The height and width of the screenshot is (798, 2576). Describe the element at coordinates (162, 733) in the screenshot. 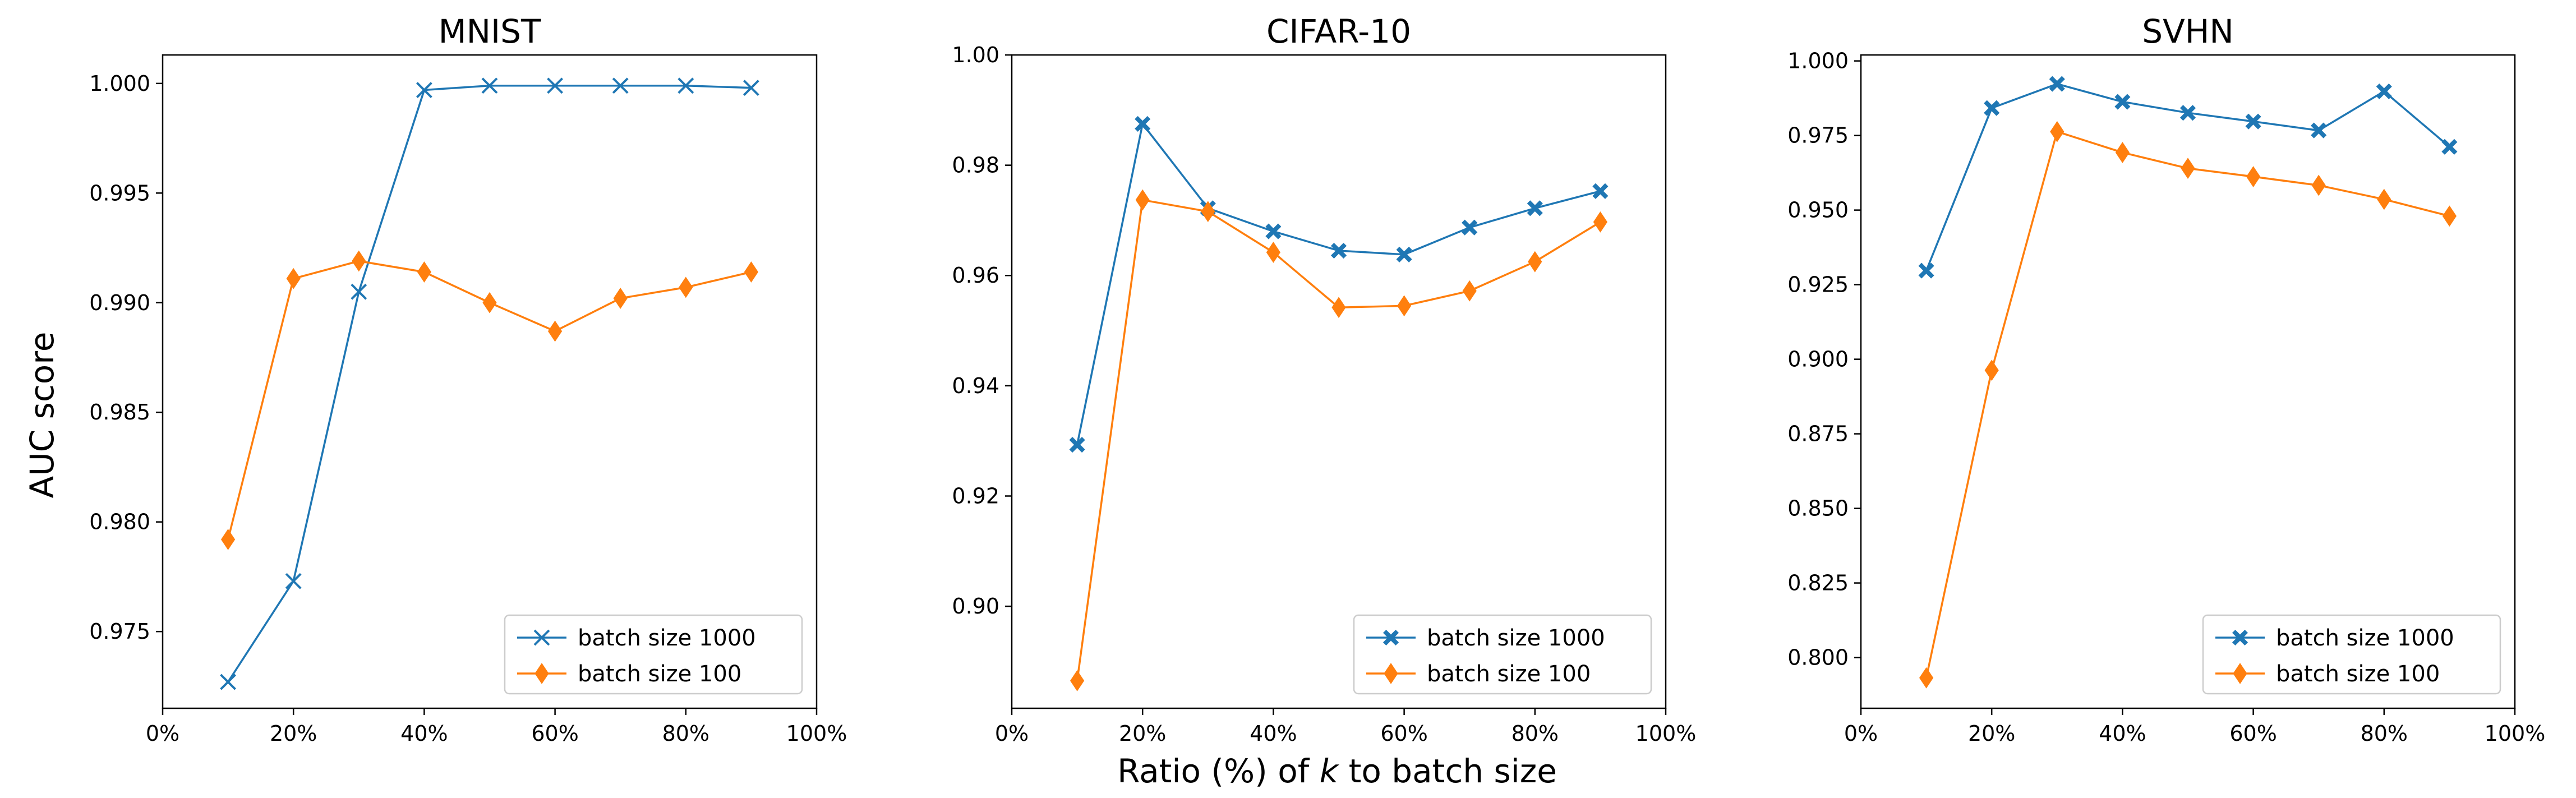

I see `x-tick-label: 0%` at that location.